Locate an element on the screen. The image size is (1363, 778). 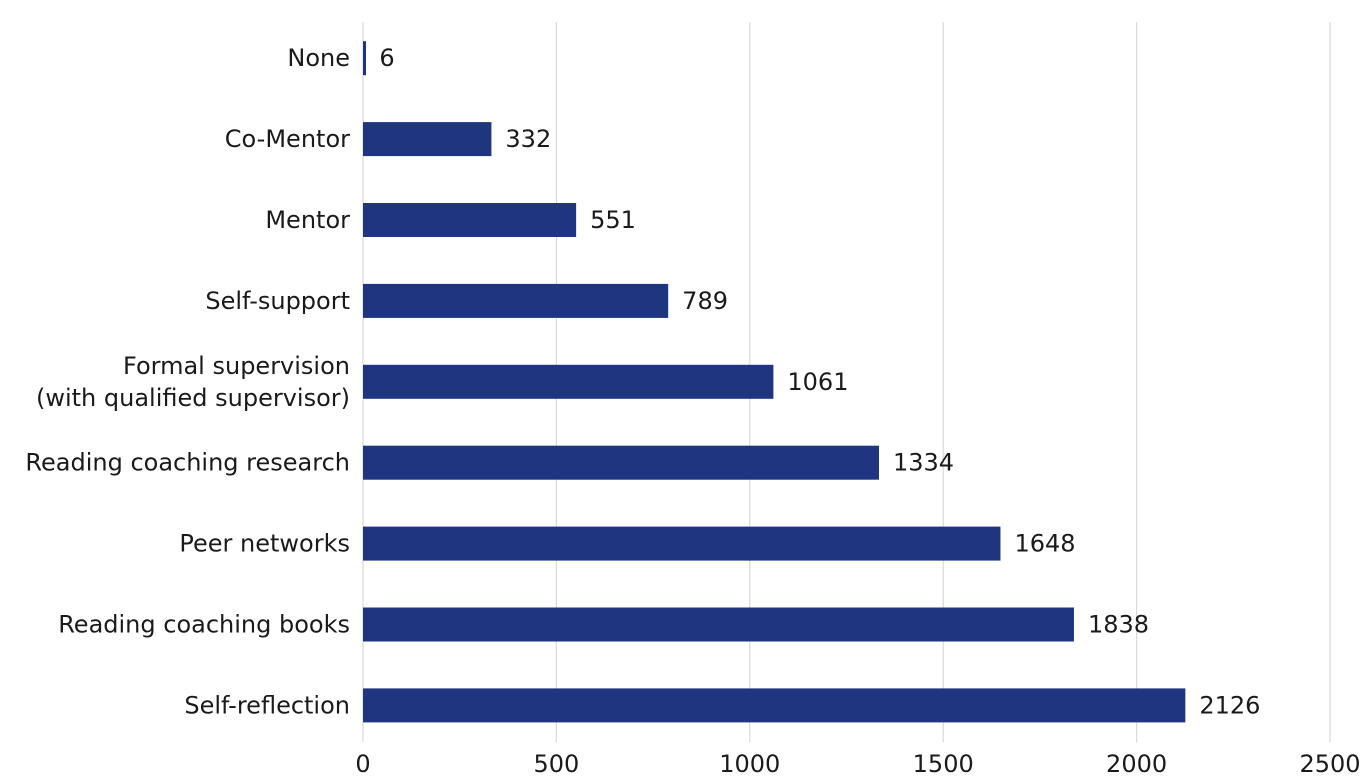
category-label-line: Self-support is located at coordinates (277, 301).